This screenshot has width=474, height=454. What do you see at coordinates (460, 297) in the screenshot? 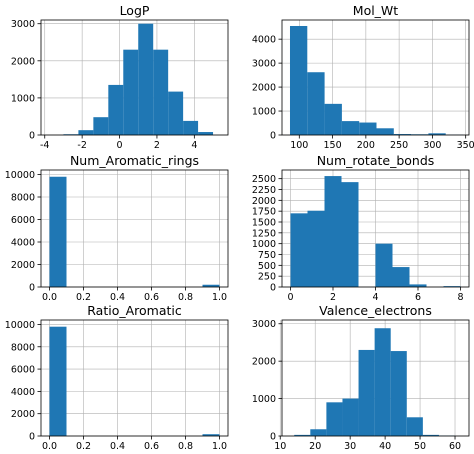
I see `x-tick-label: 8` at bounding box center [460, 297].